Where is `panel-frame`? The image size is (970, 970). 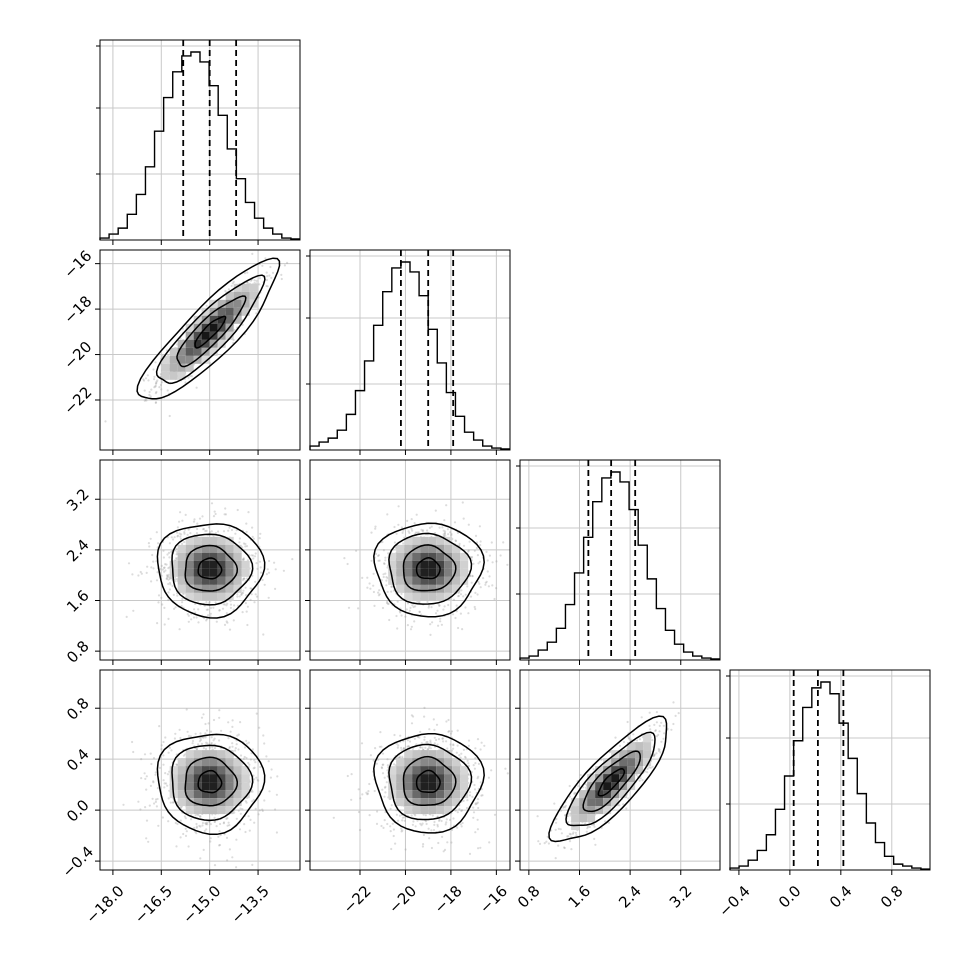 panel-frame is located at coordinates (200, 350).